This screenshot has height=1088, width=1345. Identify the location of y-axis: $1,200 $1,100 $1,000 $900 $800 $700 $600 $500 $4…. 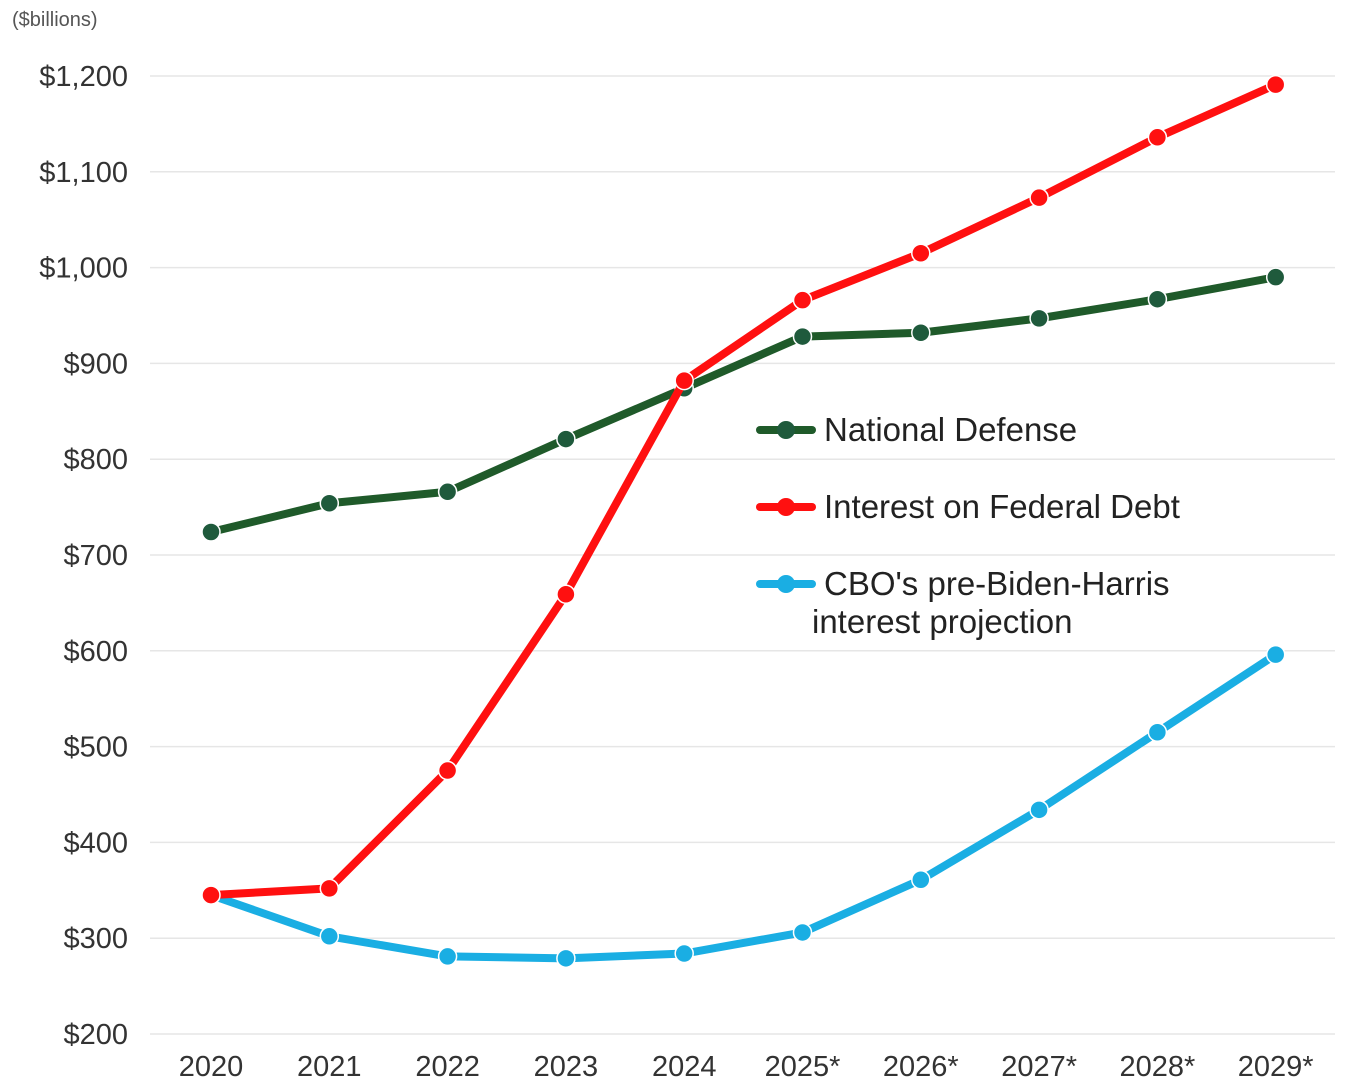
(83, 556).